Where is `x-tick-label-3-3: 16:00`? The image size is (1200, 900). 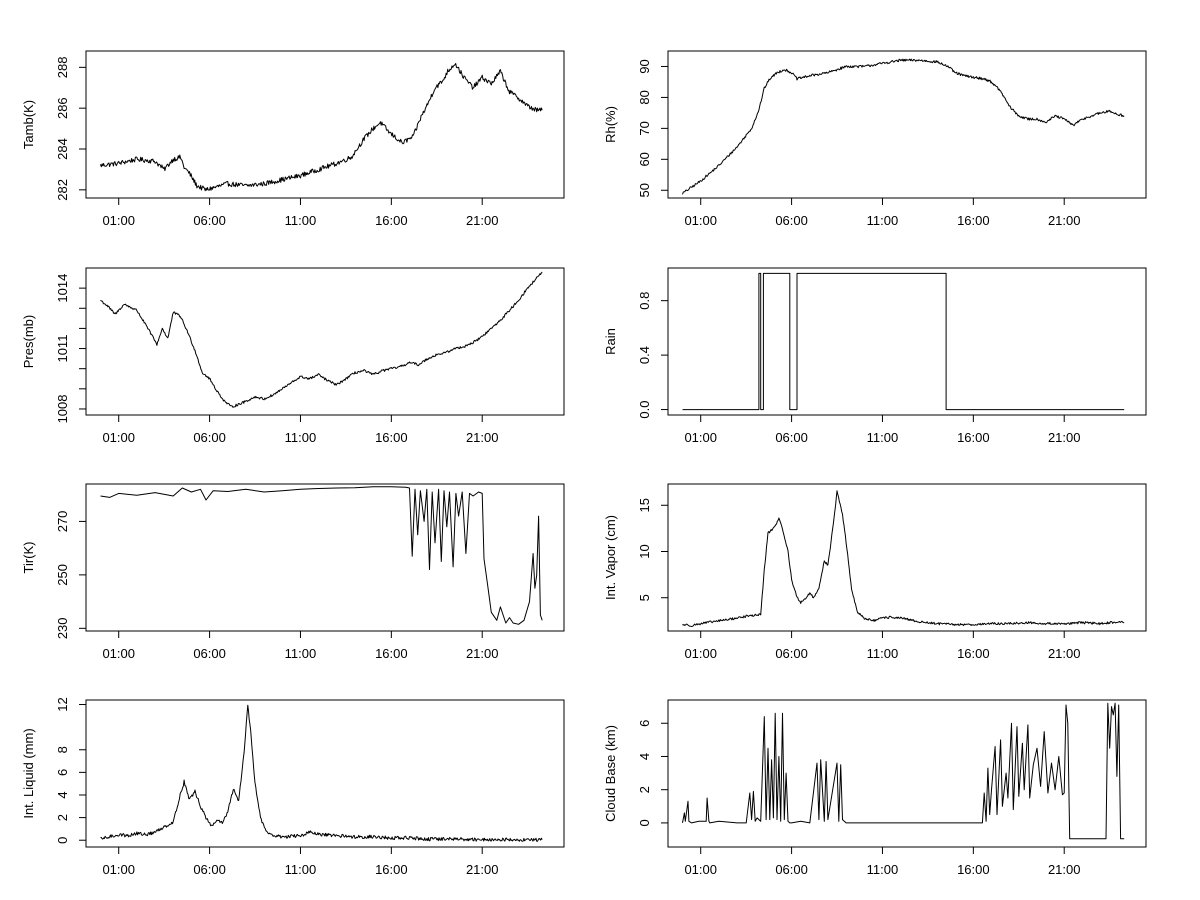
x-tick-label-3-3: 16:00 is located at coordinates (973, 437).